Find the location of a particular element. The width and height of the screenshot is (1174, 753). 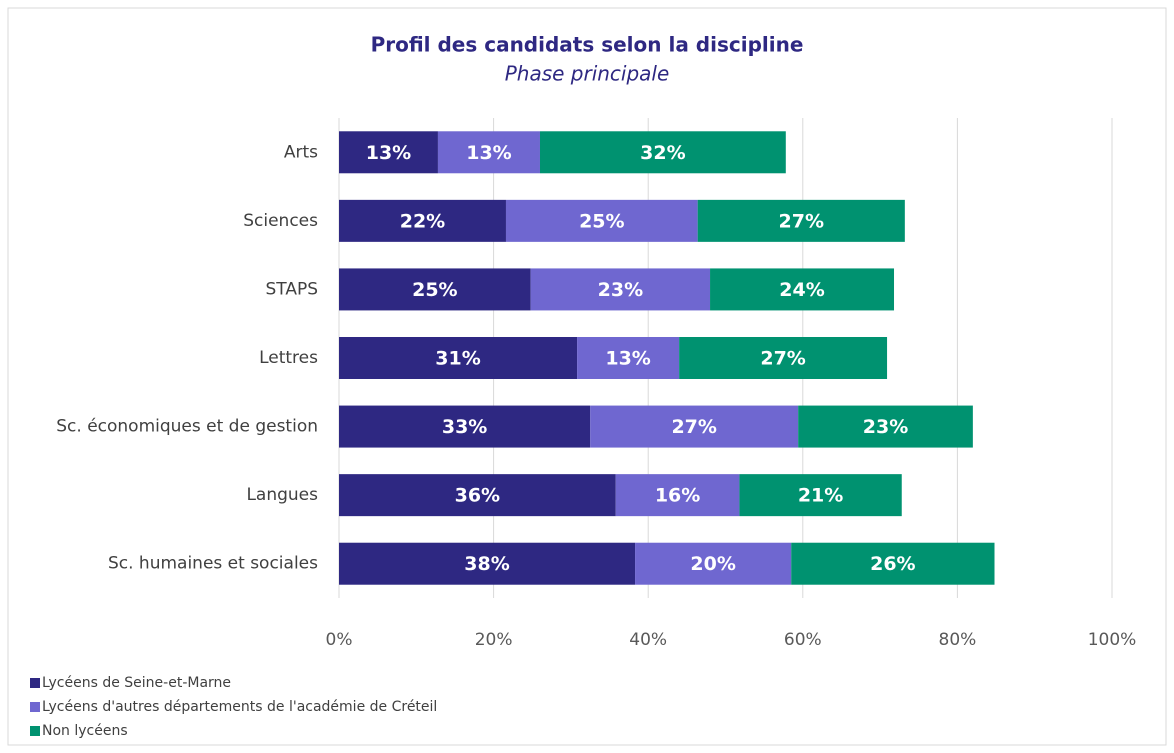

value-label: 26% is located at coordinates (892, 564).